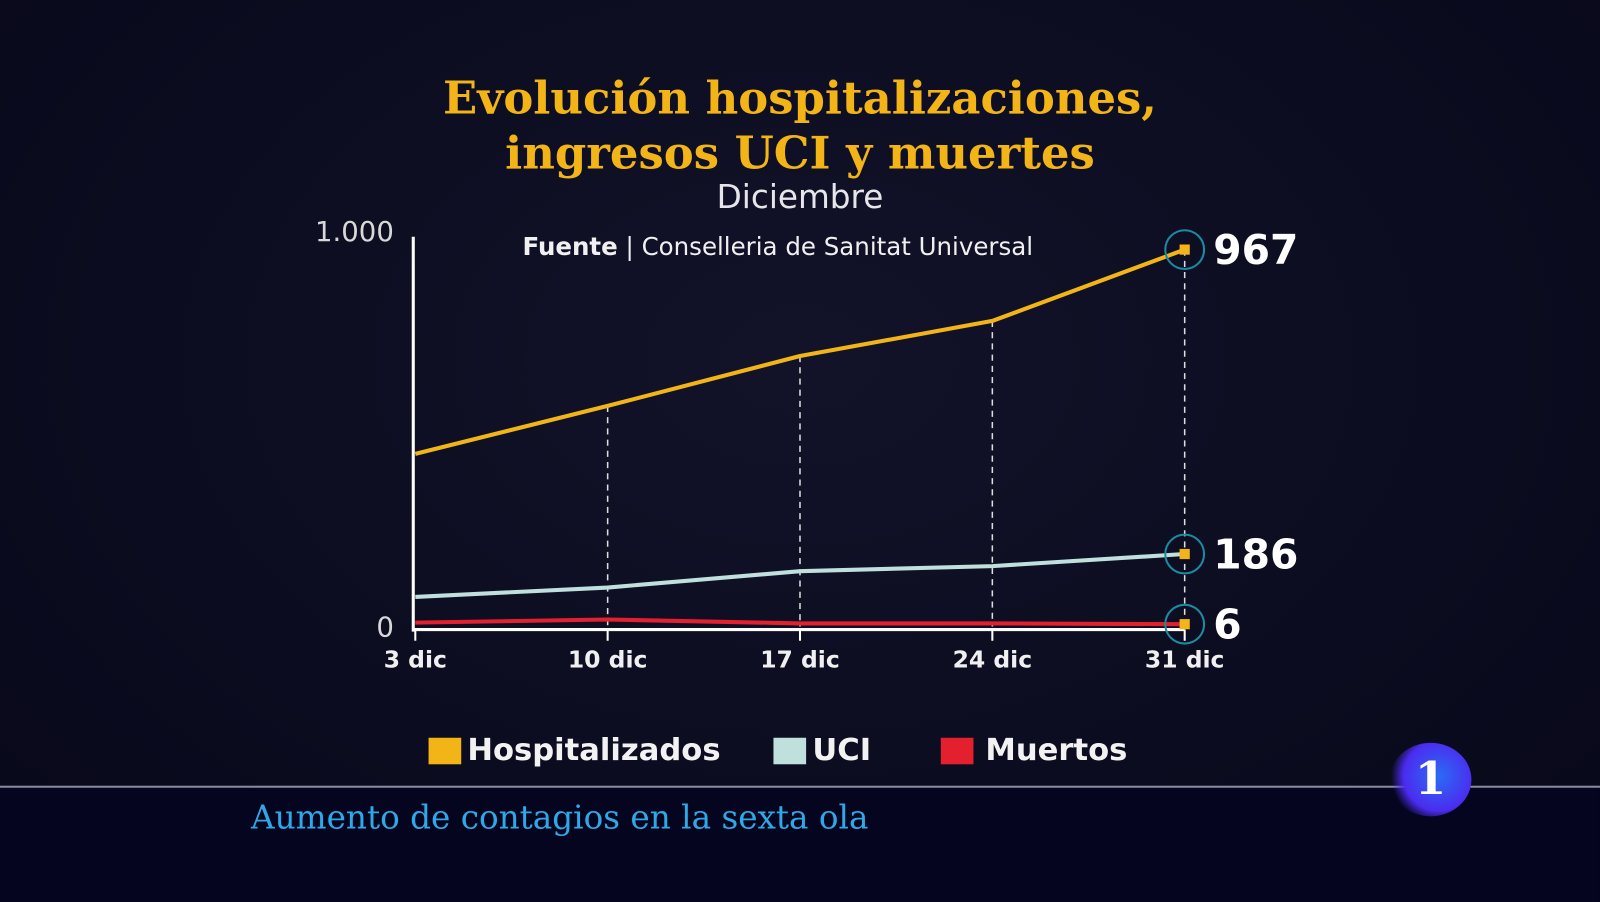 The image size is (1600, 902). I want to click on x-tick-label: 3 dic, so click(415, 659).